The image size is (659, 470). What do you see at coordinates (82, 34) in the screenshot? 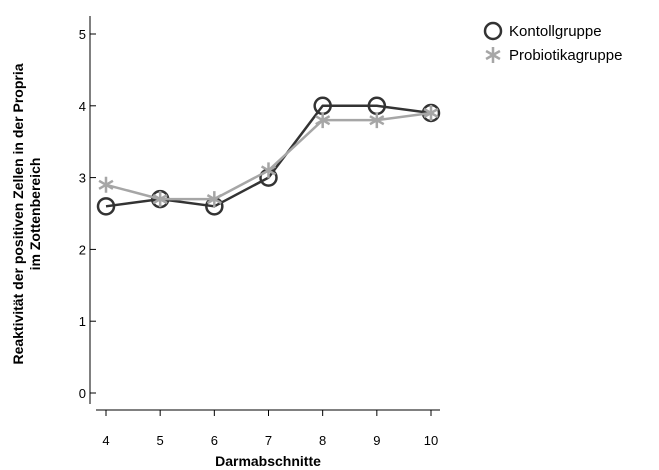
I see `y-tick-label: 5` at bounding box center [82, 34].